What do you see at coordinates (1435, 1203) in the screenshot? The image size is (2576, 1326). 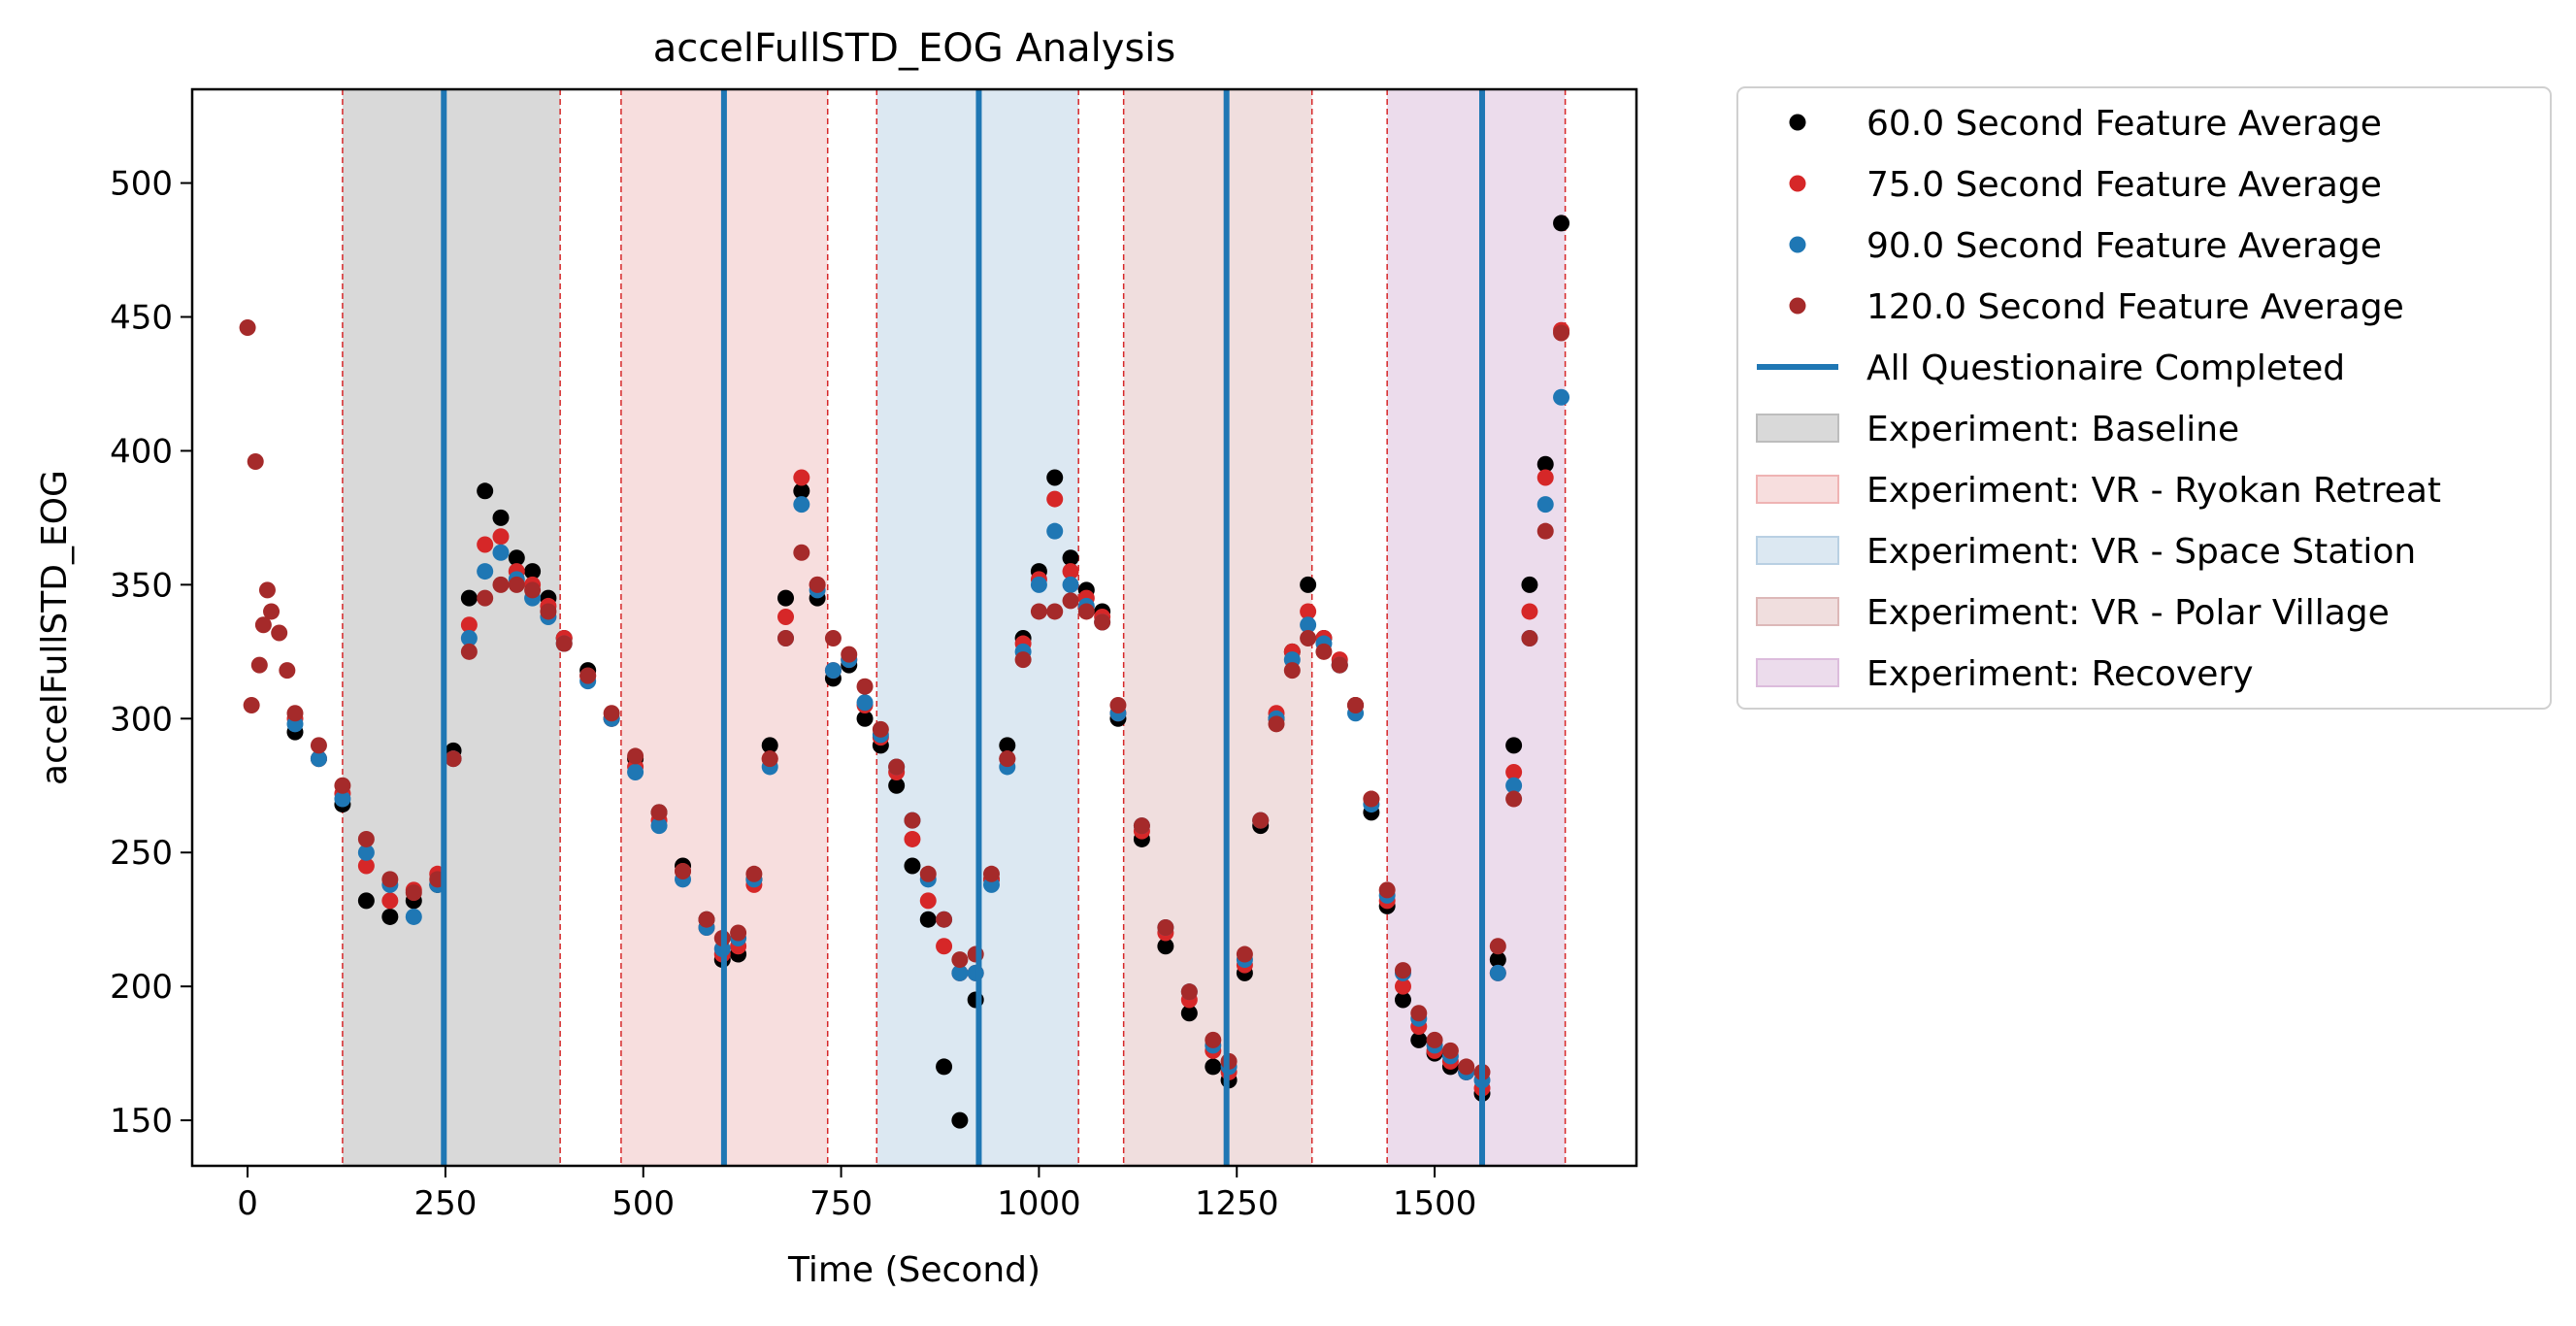 I see `x-tick-label: 1500` at bounding box center [1435, 1203].